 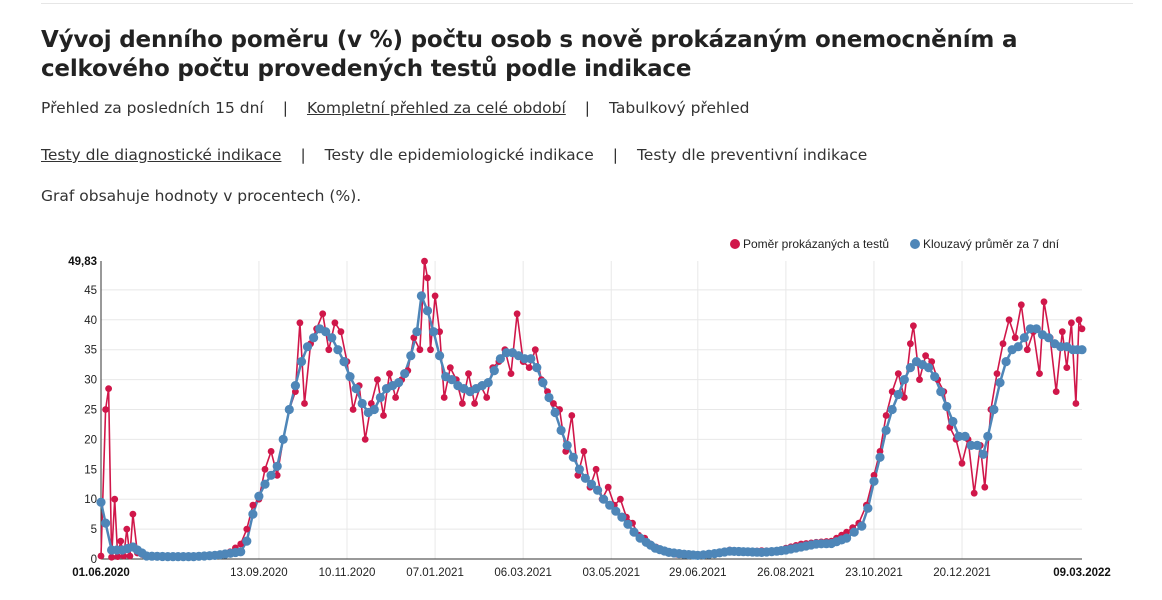 What do you see at coordinates (459, 155) in the screenshot?
I see `nav-epidemiological-indication: Testy dle epidemiologické indikace` at bounding box center [459, 155].